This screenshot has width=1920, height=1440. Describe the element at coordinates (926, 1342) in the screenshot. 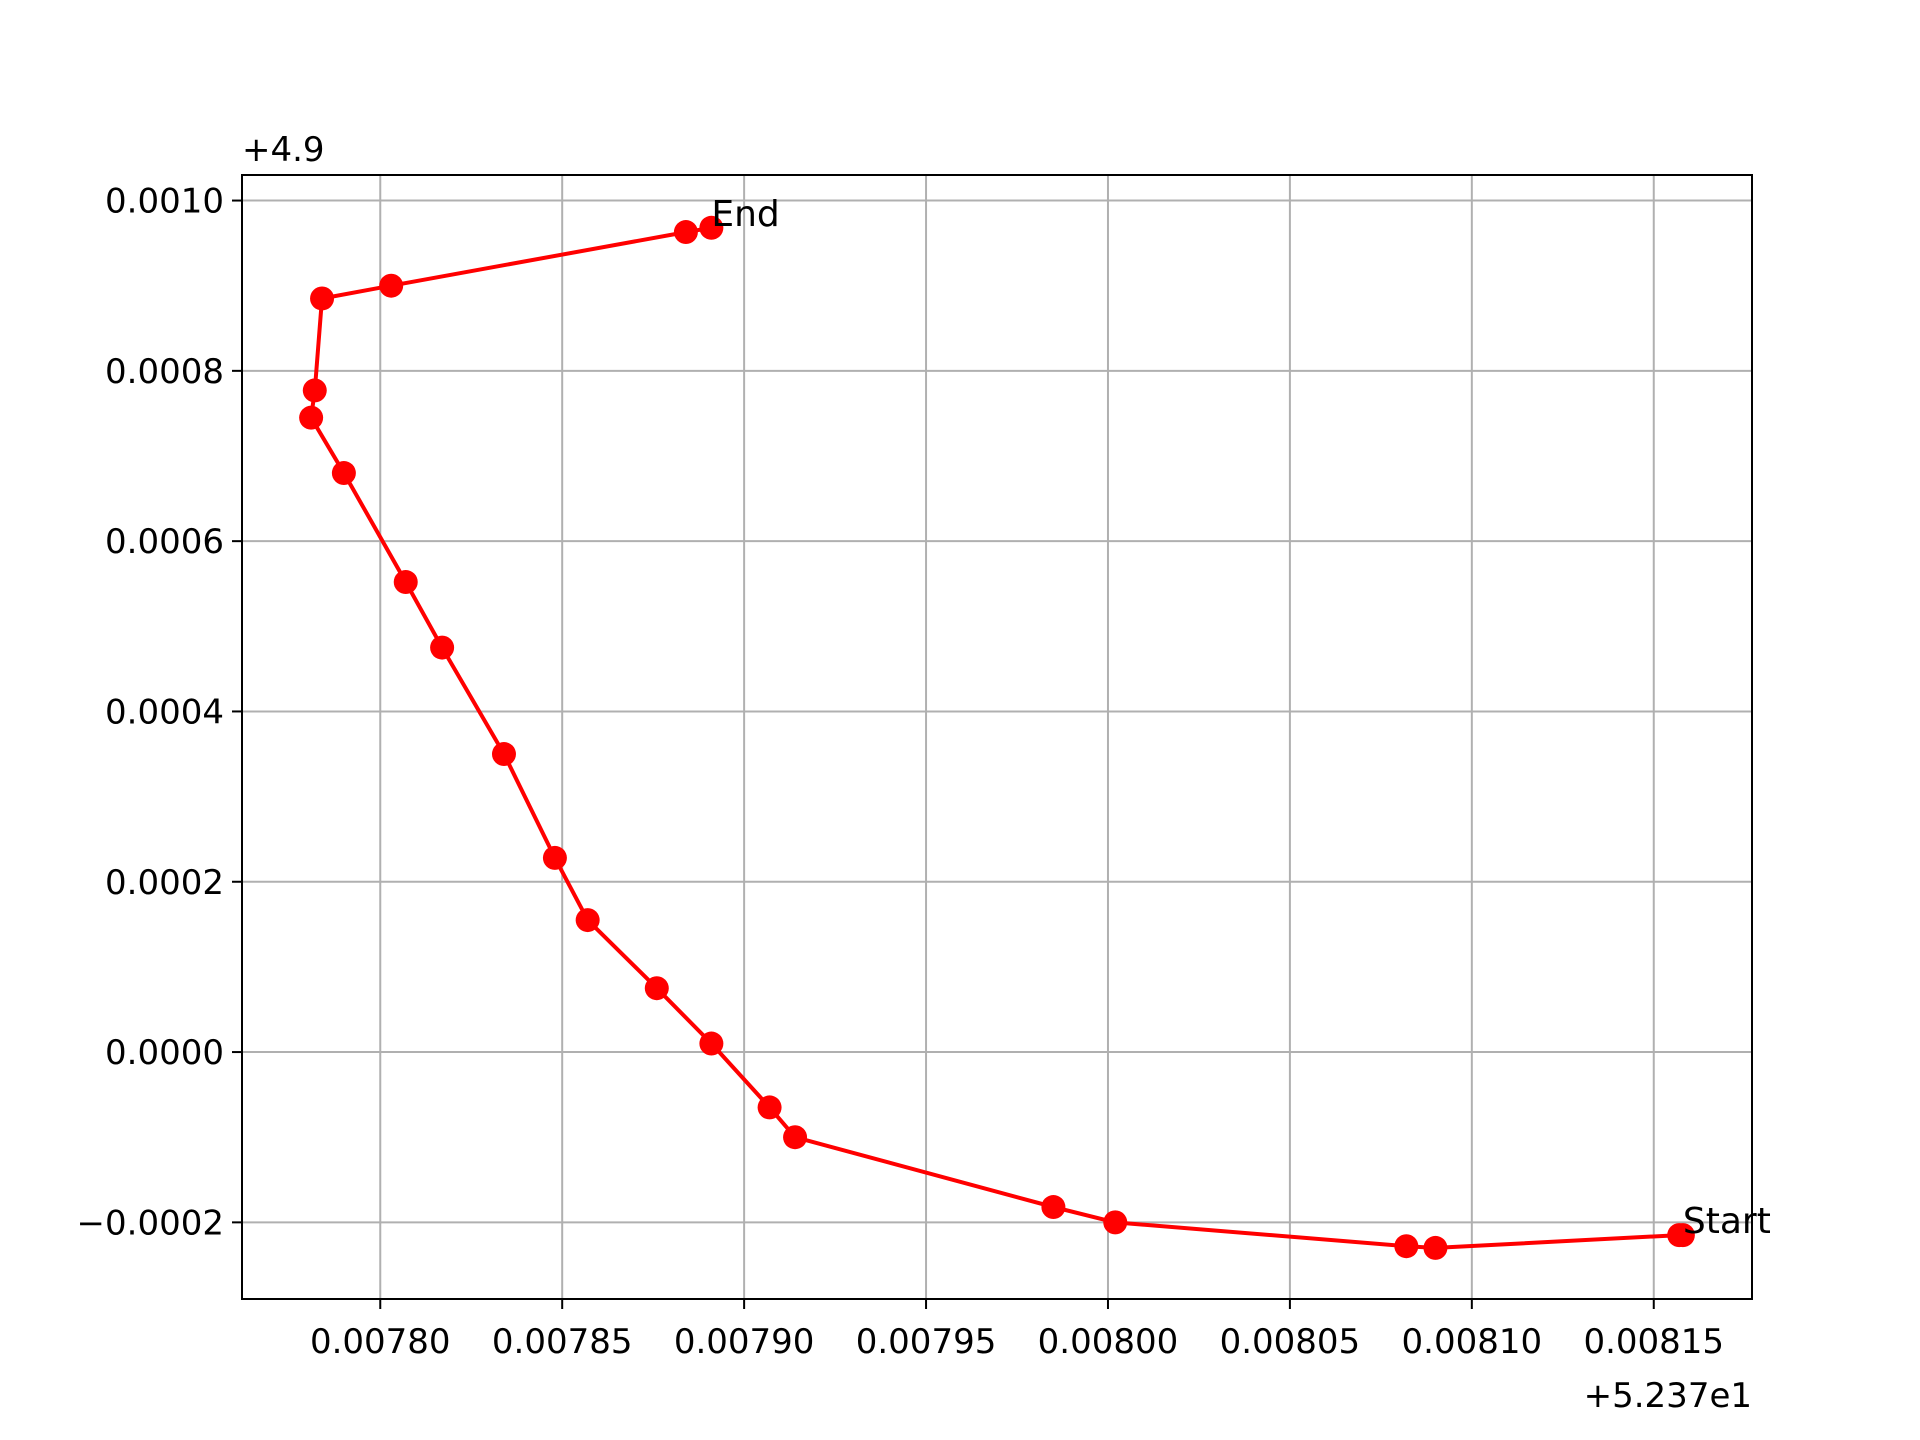

I see `x-tick-label: 0.00795` at that location.